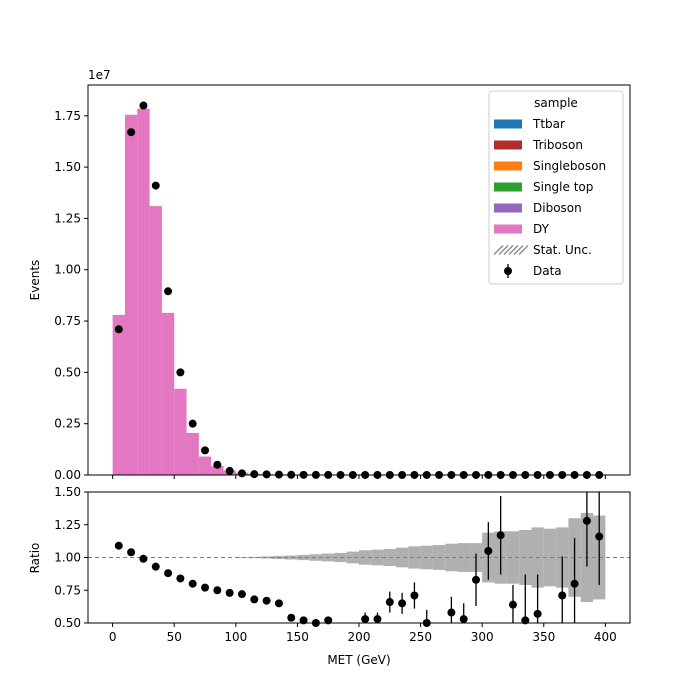 This screenshot has height=700, width=700. What do you see at coordinates (67, 492) in the screenshot?
I see `ratio-y-tick-label: 1.50` at bounding box center [67, 492].